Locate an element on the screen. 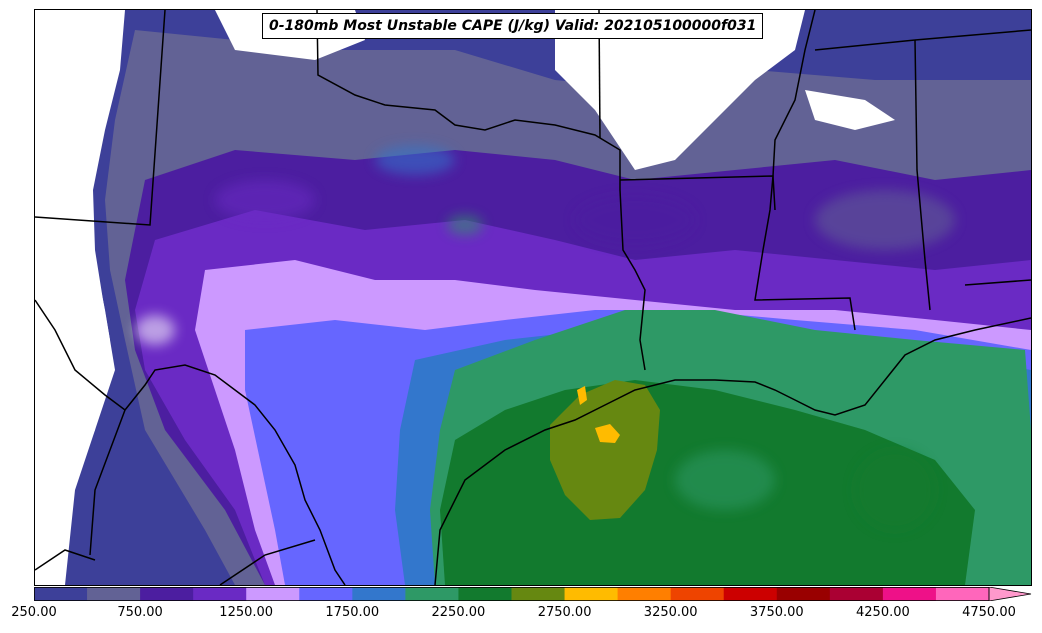 This screenshot has height=633, width=1042. national-border is located at coordinates (190, 442).